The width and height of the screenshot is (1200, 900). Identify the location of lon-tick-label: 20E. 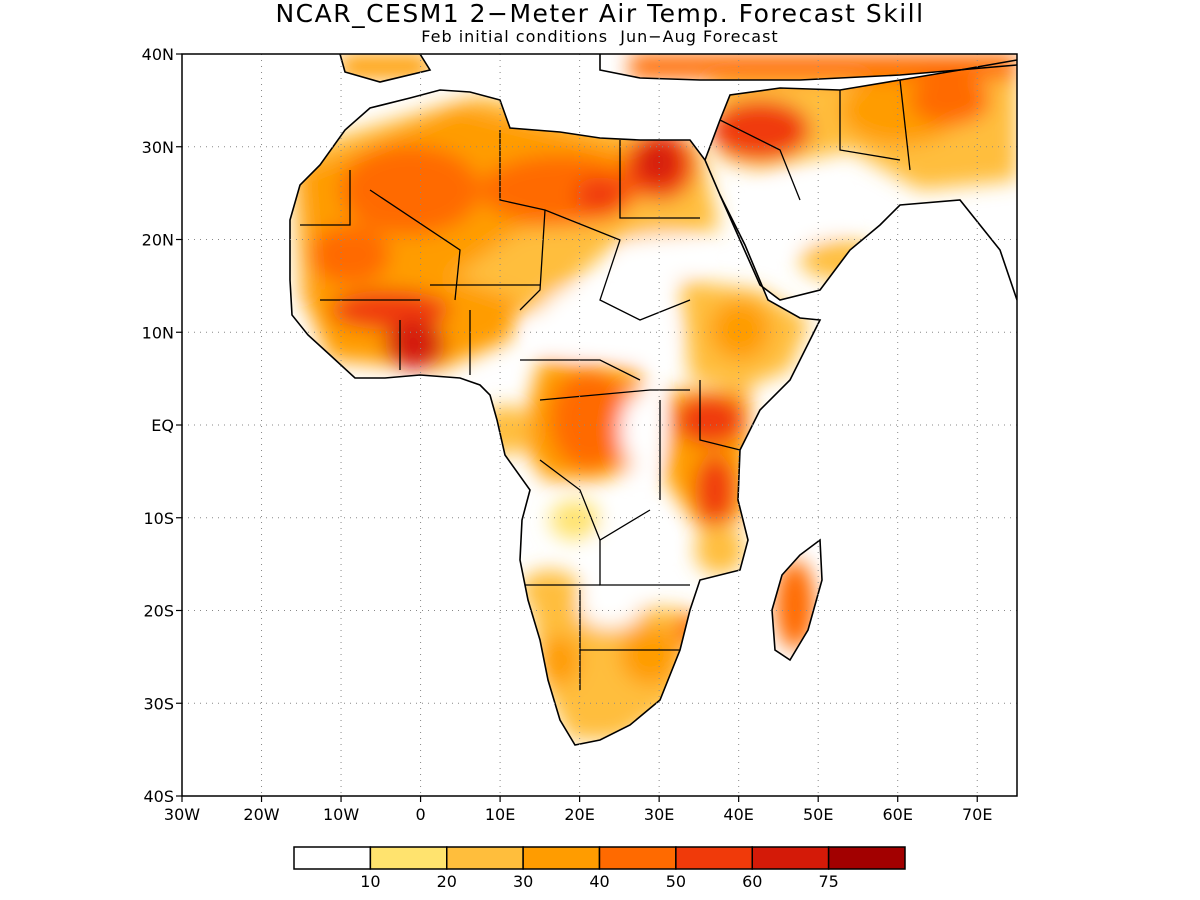
(579, 814).